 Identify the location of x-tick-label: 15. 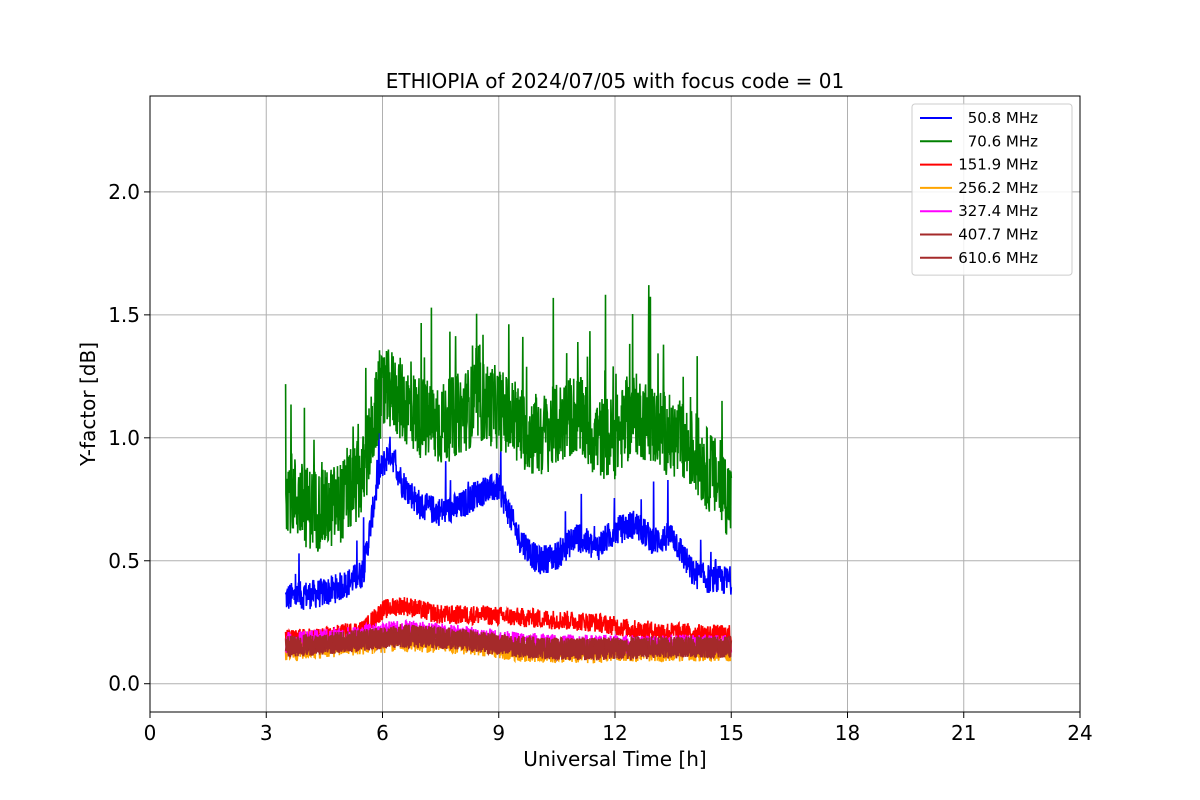
(731, 733).